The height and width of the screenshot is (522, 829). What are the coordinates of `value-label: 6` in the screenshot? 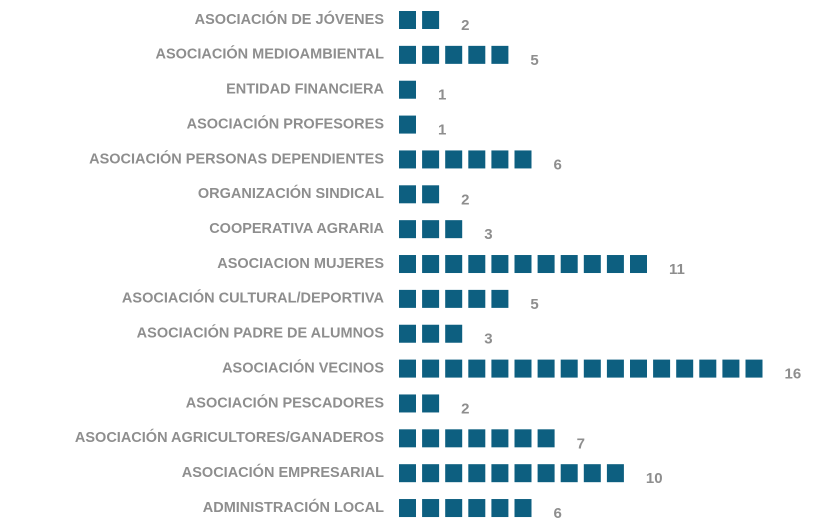 It's located at (558, 513).